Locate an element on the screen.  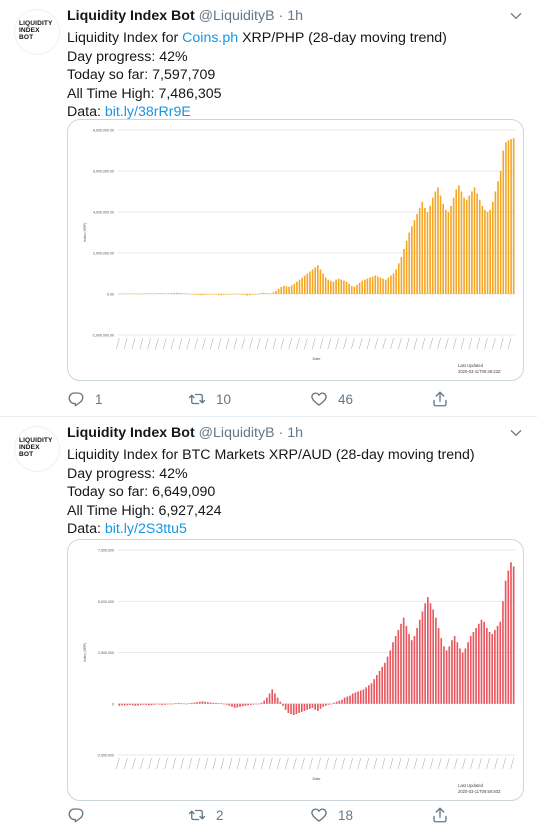
like-button: 18 is located at coordinates (331, 815).